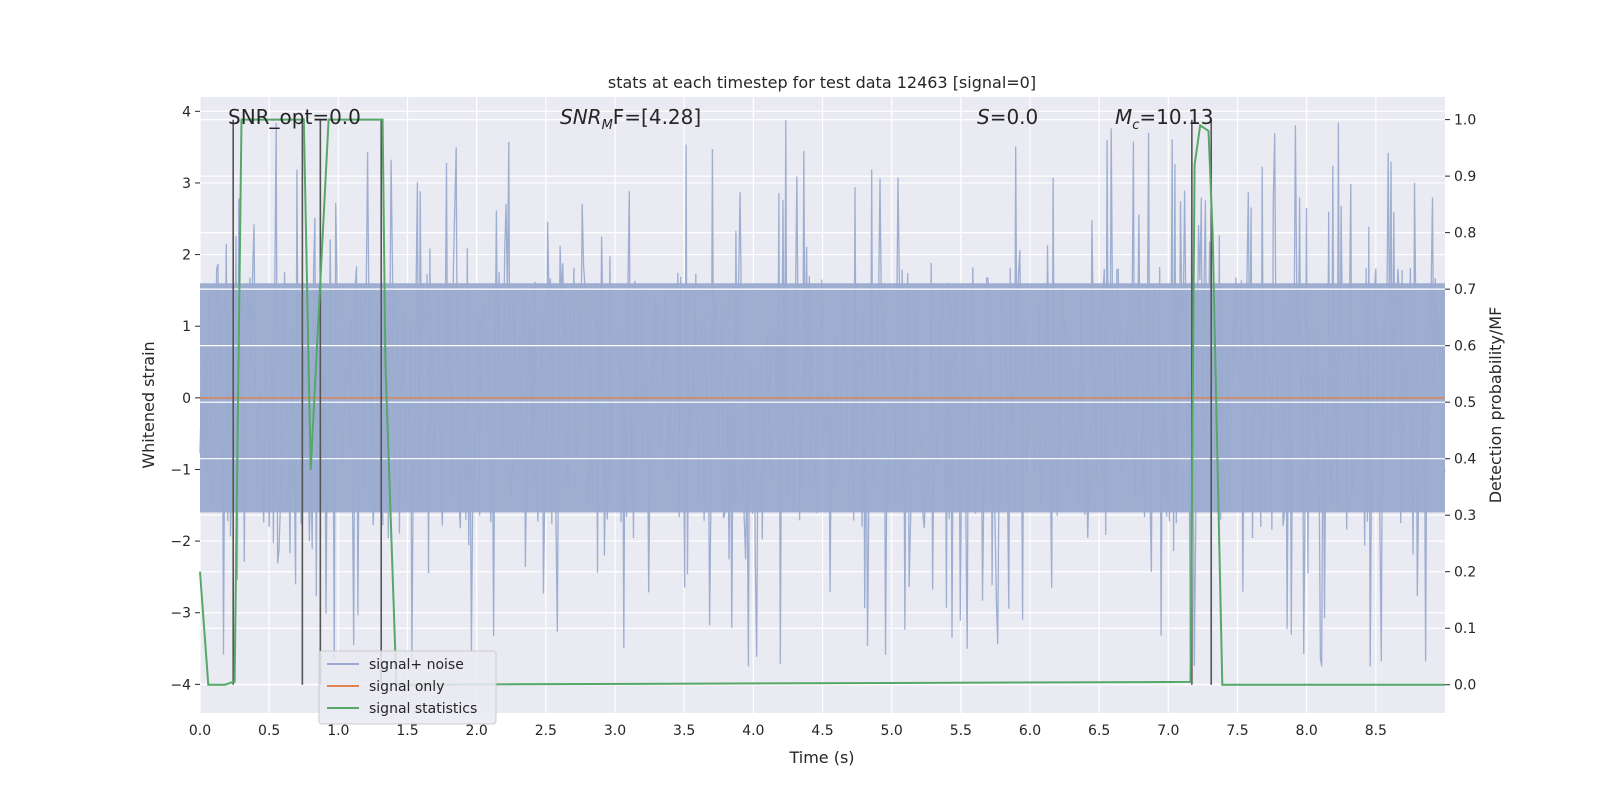 This screenshot has width=1600, height=800. Describe the element at coordinates (1465, 290) in the screenshot. I see `y-right-tick-label: 0.7` at that location.